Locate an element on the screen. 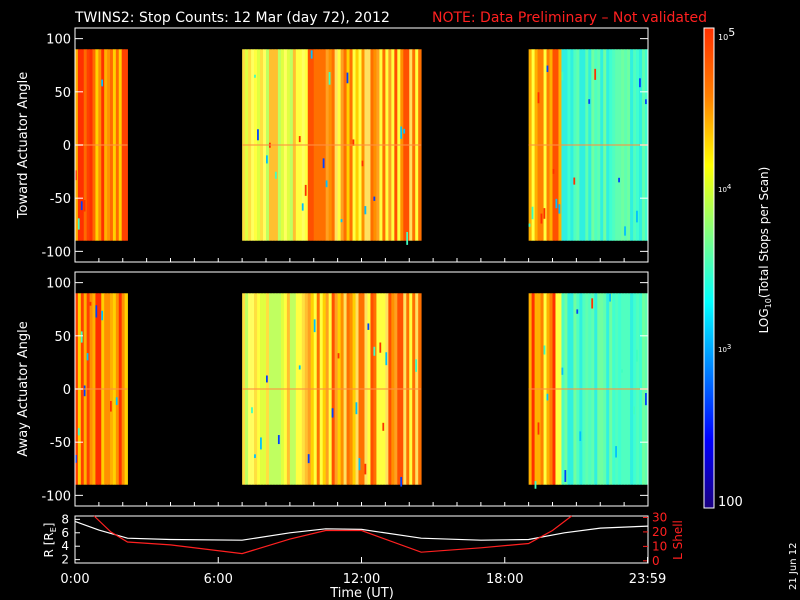 The width and height of the screenshot is (800, 600). colorbar-scale is located at coordinates (709, 268).